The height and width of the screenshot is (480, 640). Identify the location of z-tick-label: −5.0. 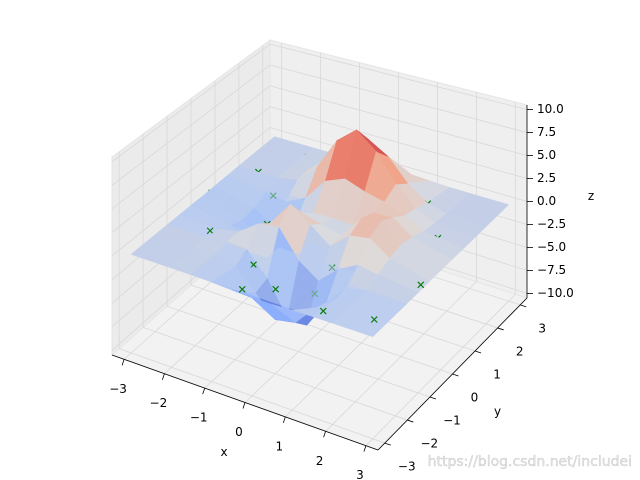
(551, 247).